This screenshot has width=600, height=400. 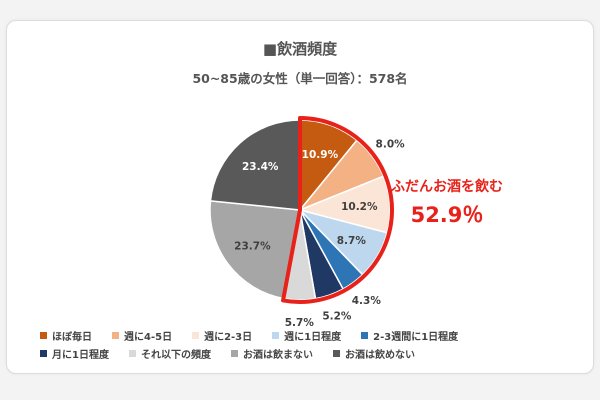 I want to click on legend-label: それ以下の頻度, so click(x=175, y=355).